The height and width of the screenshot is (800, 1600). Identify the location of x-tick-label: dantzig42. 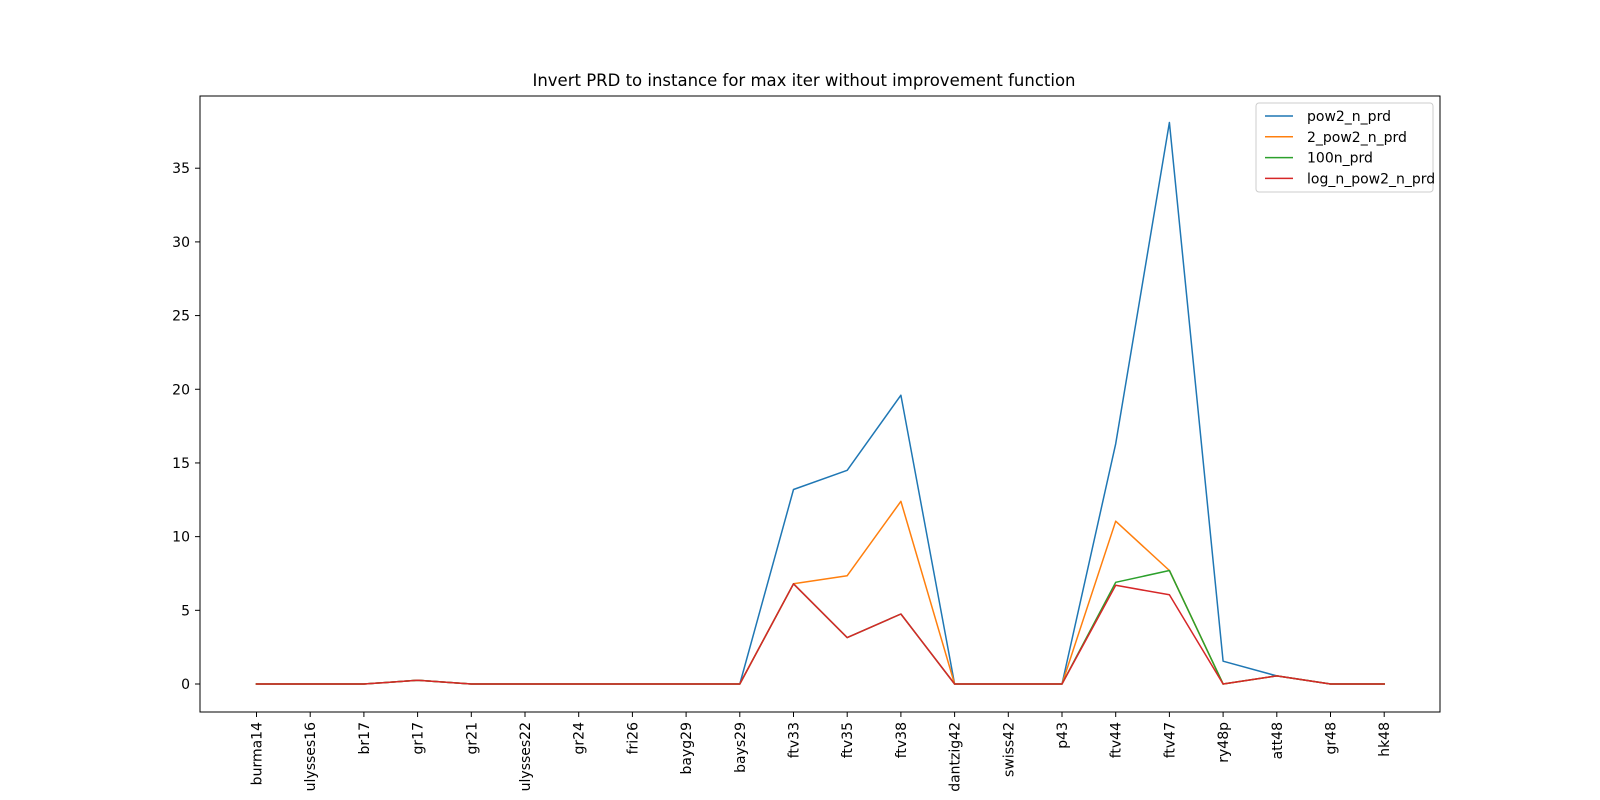
(956, 757).